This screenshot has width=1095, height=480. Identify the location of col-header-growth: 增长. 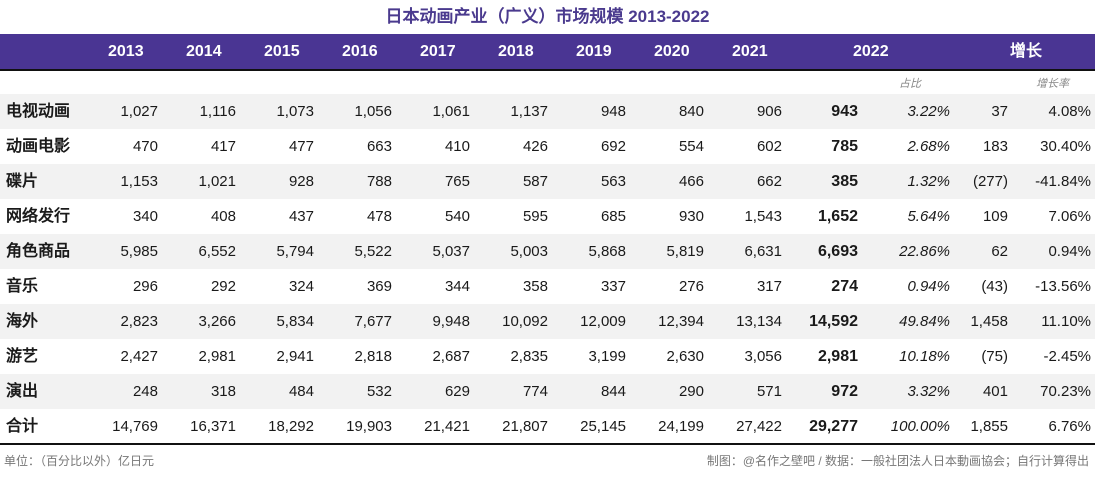
(1026, 51).